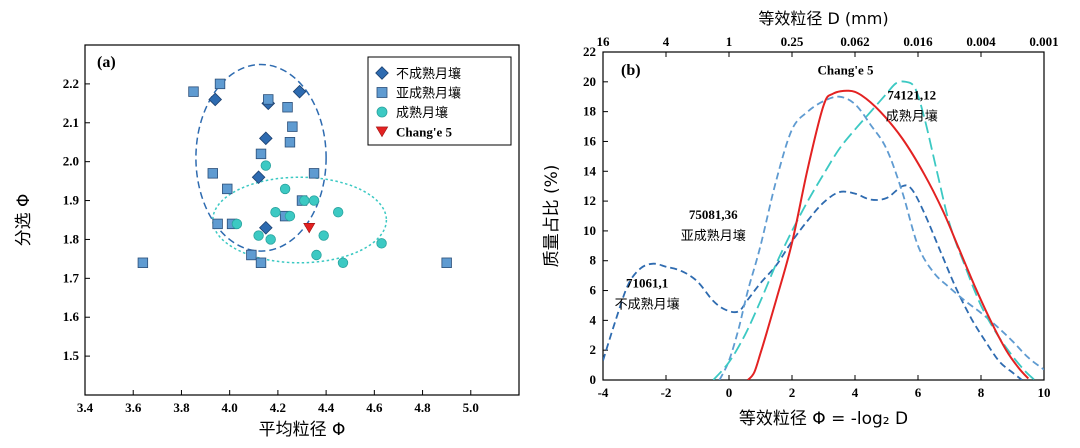 The height and width of the screenshot is (448, 1080). What do you see at coordinates (981, 392) in the screenshot?
I see `x-tick-label: 8` at bounding box center [981, 392].